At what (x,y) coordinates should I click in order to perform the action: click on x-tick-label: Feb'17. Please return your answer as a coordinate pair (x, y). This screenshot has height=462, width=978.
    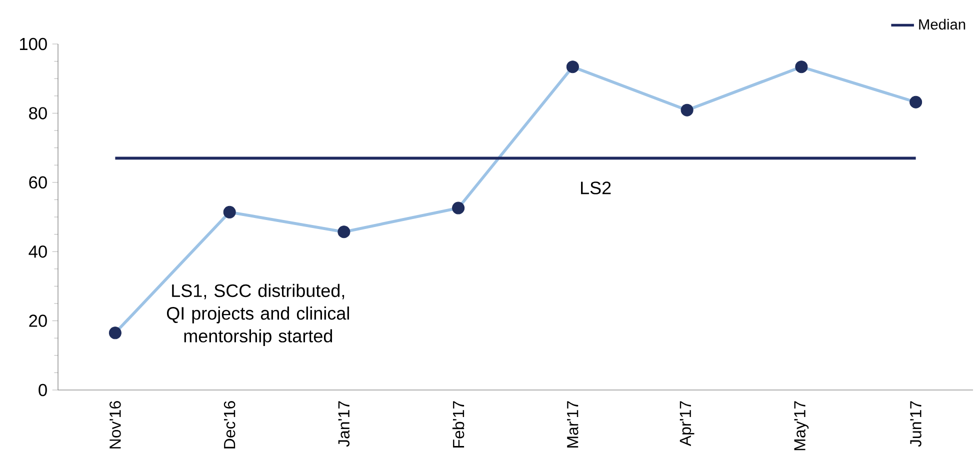
    Looking at the image, I should click on (458, 424).